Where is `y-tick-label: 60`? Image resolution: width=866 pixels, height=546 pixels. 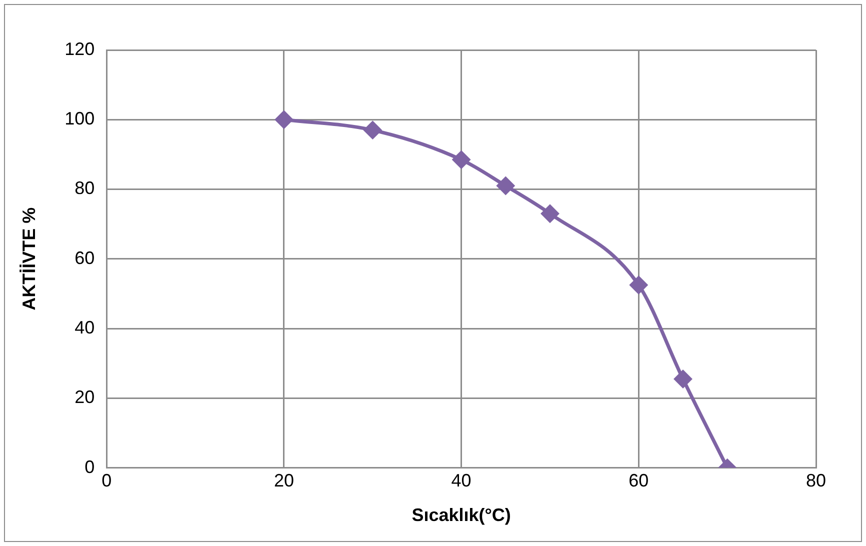
y-tick-label: 60 is located at coordinates (84, 258).